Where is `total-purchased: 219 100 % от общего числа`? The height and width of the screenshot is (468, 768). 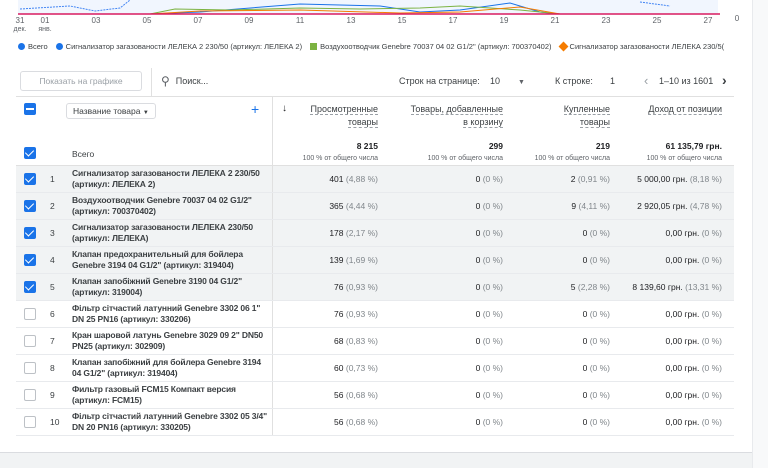 total-purchased: 219 100 % от общего числа is located at coordinates (572, 151).